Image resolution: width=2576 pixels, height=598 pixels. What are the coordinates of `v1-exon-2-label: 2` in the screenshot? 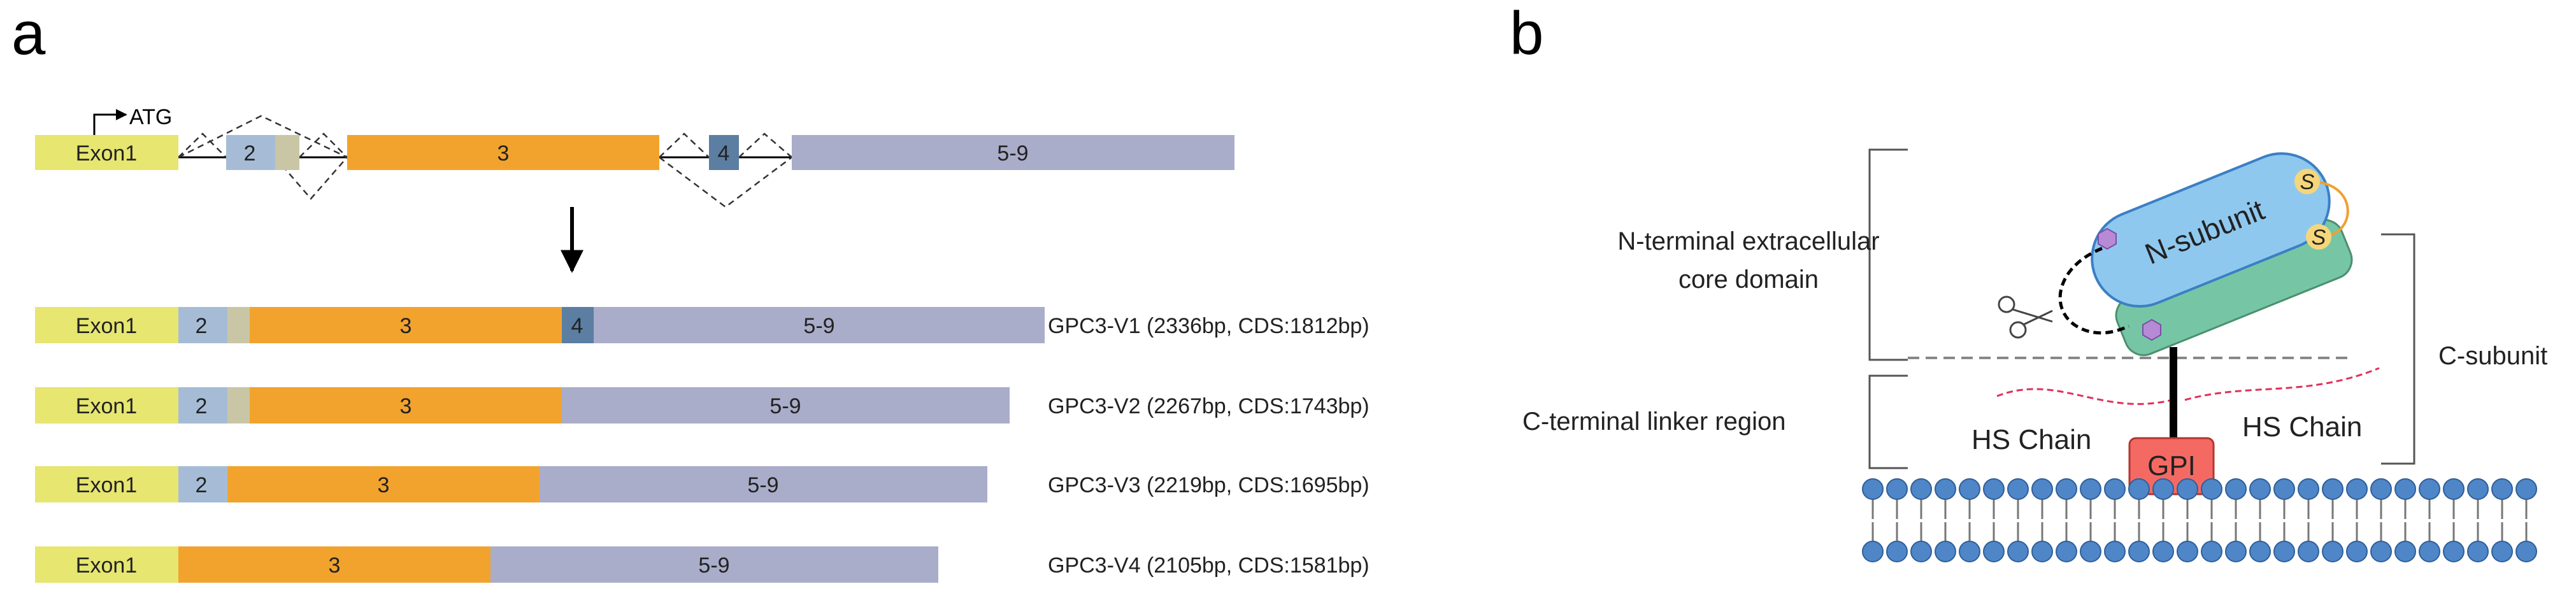 It's located at (202, 326).